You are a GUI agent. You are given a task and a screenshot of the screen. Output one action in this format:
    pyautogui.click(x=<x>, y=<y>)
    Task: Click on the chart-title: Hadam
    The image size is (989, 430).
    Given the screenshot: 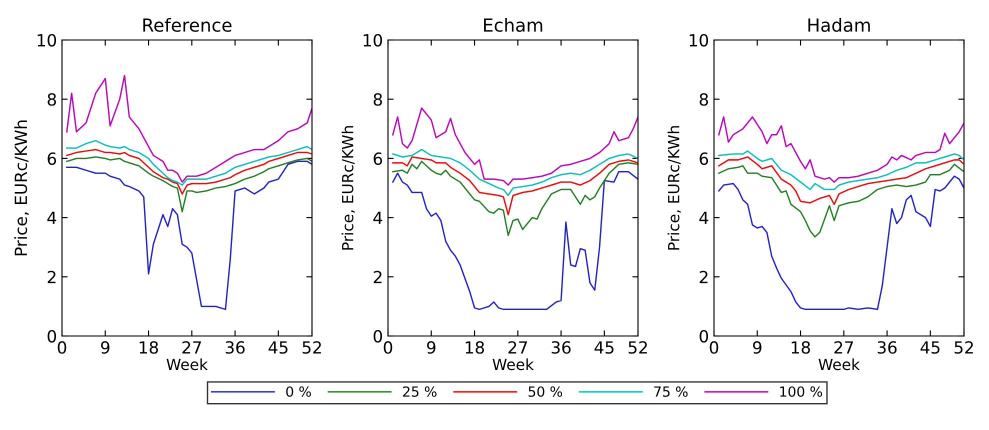 What is the action you would take?
    pyautogui.click(x=839, y=25)
    